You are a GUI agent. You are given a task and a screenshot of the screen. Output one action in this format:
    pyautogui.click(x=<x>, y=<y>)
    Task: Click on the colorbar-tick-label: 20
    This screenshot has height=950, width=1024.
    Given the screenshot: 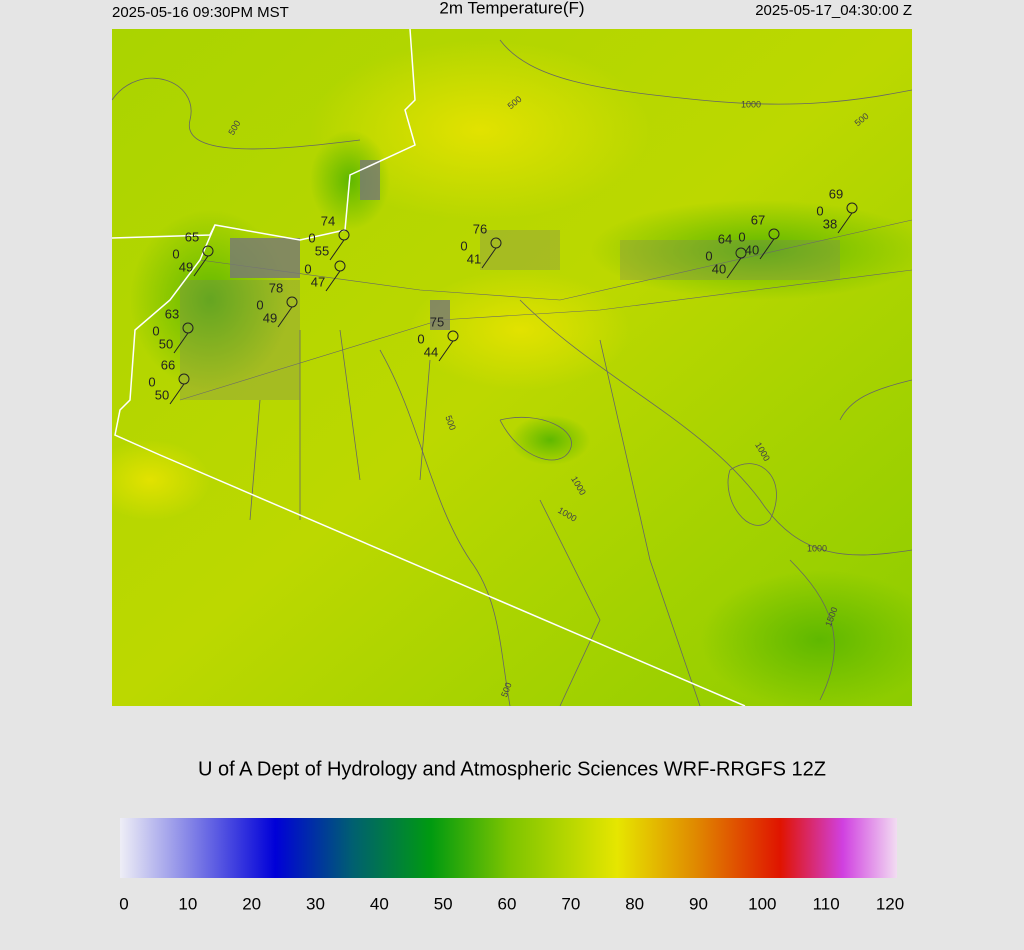 What is the action you would take?
    pyautogui.click(x=251, y=903)
    